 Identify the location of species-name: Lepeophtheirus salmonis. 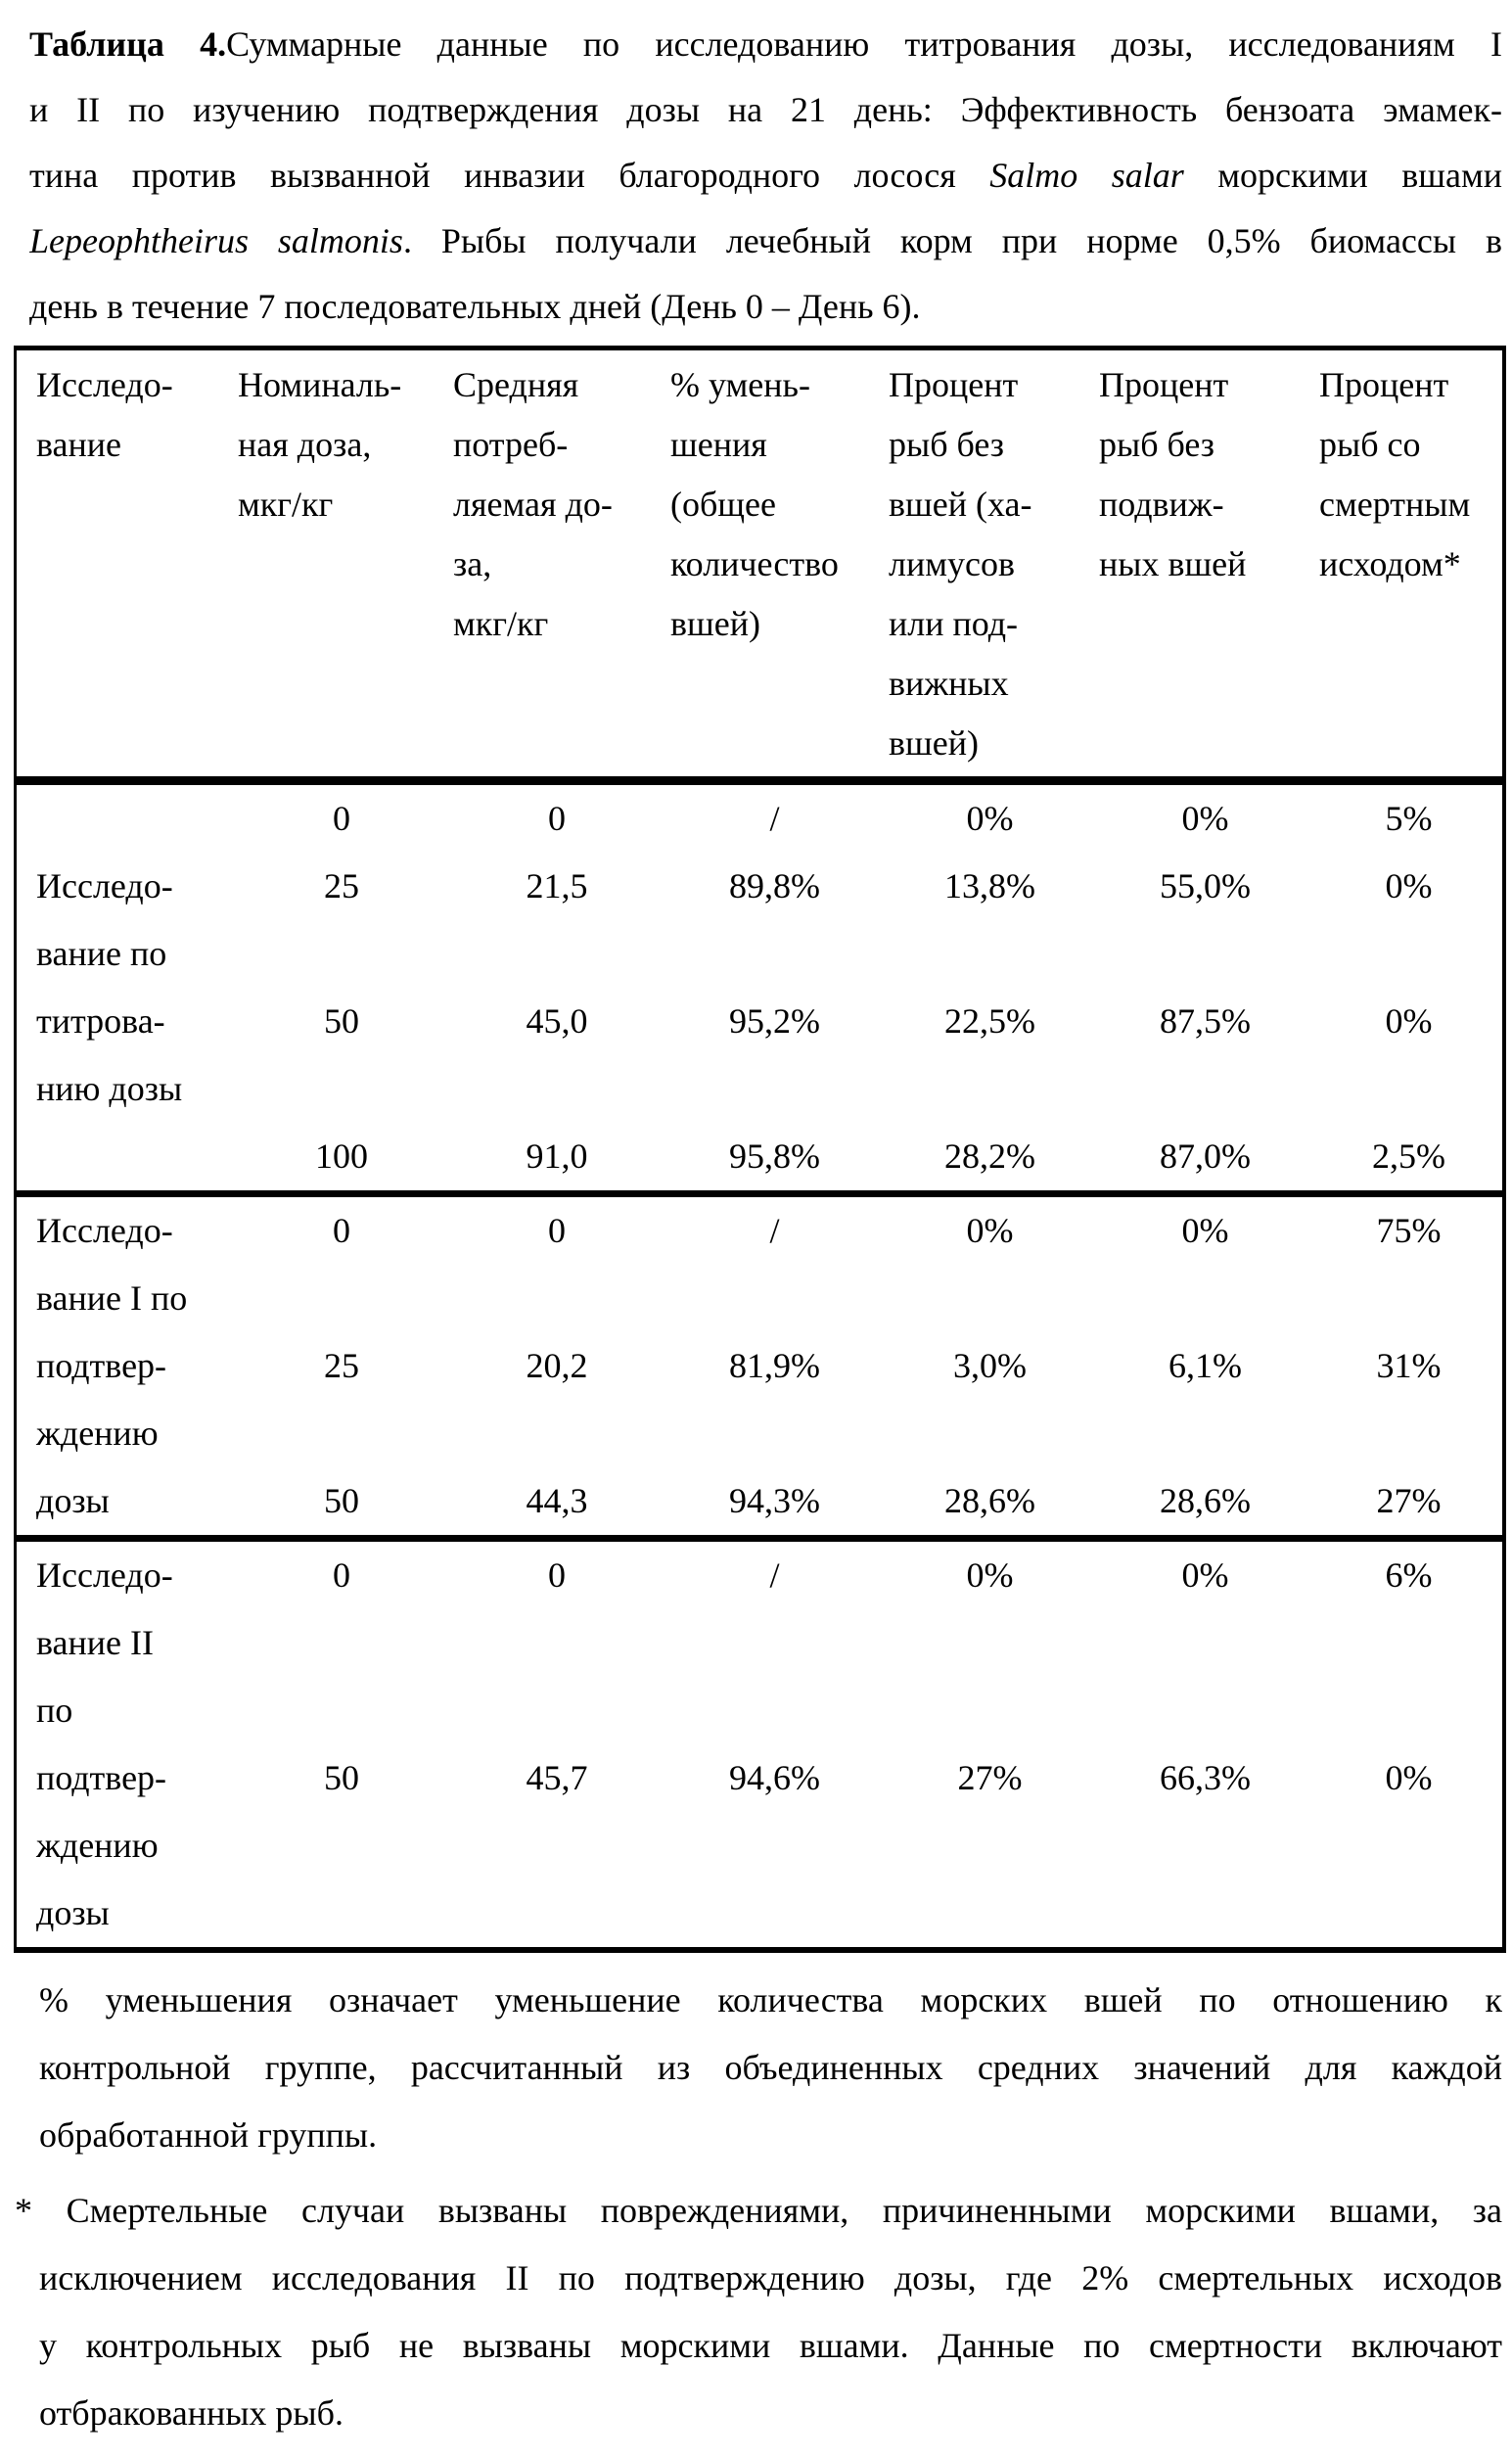
(216, 240).